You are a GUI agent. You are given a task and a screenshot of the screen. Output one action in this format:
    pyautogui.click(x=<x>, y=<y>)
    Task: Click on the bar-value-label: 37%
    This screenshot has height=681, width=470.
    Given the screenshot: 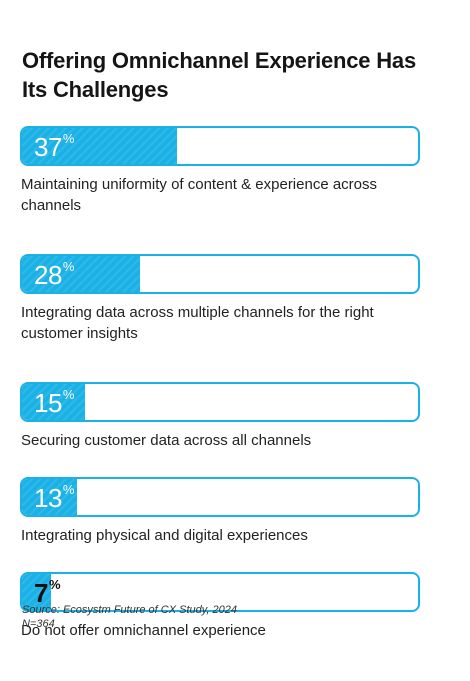 What is the action you would take?
    pyautogui.click(x=54, y=146)
    